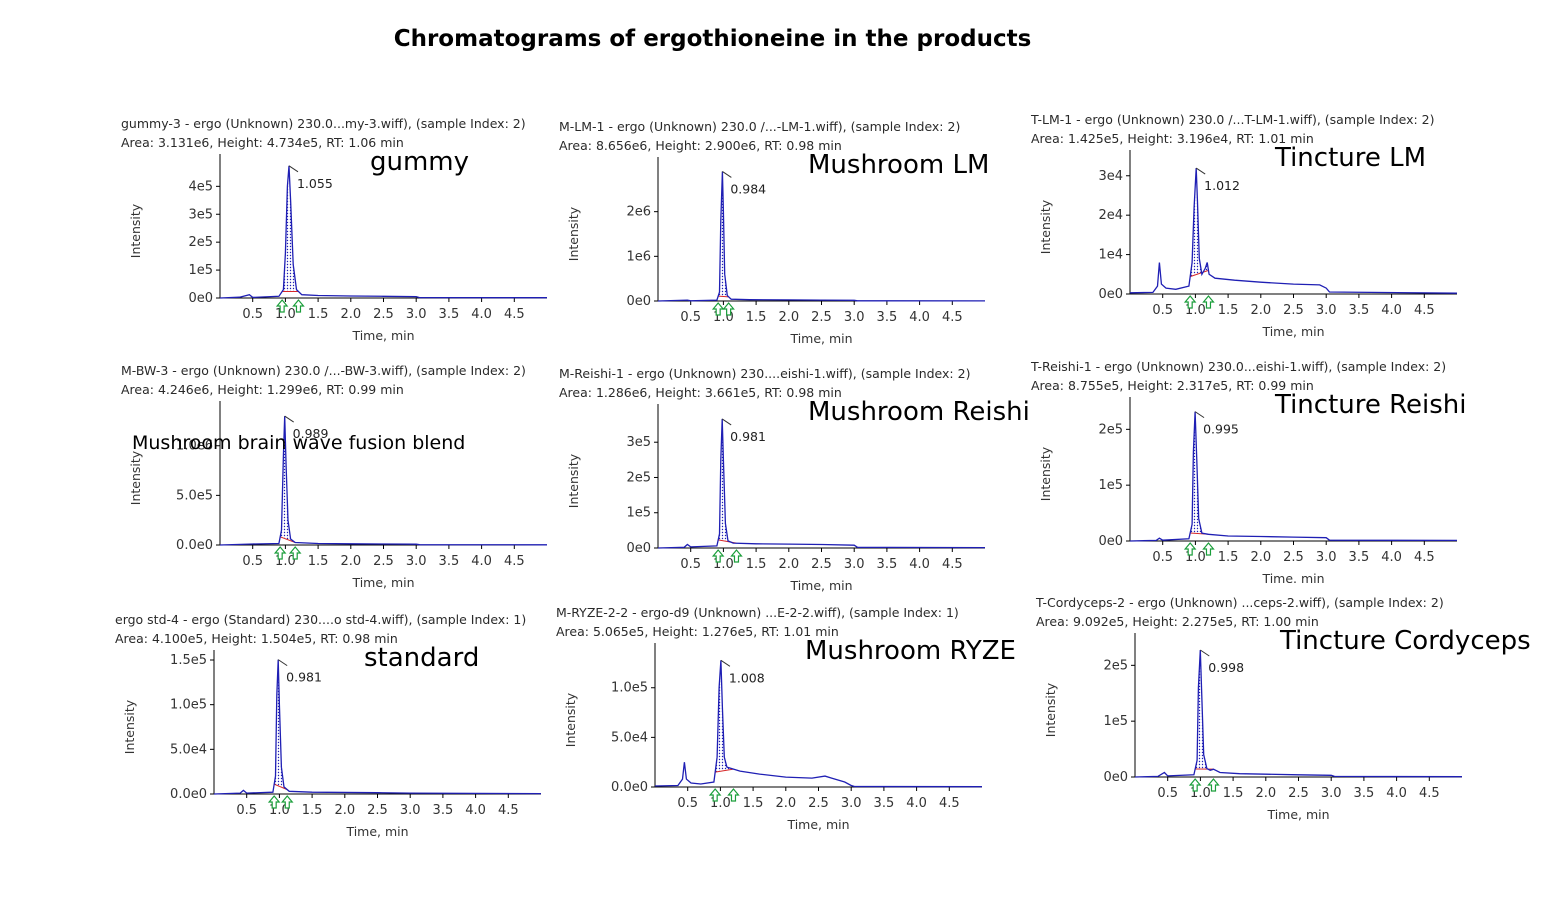 Image resolution: width=1545 pixels, height=900 pixels. Describe the element at coordinates (194, 446) in the screenshot. I see `y-tick-label: 1.0e6` at that location.